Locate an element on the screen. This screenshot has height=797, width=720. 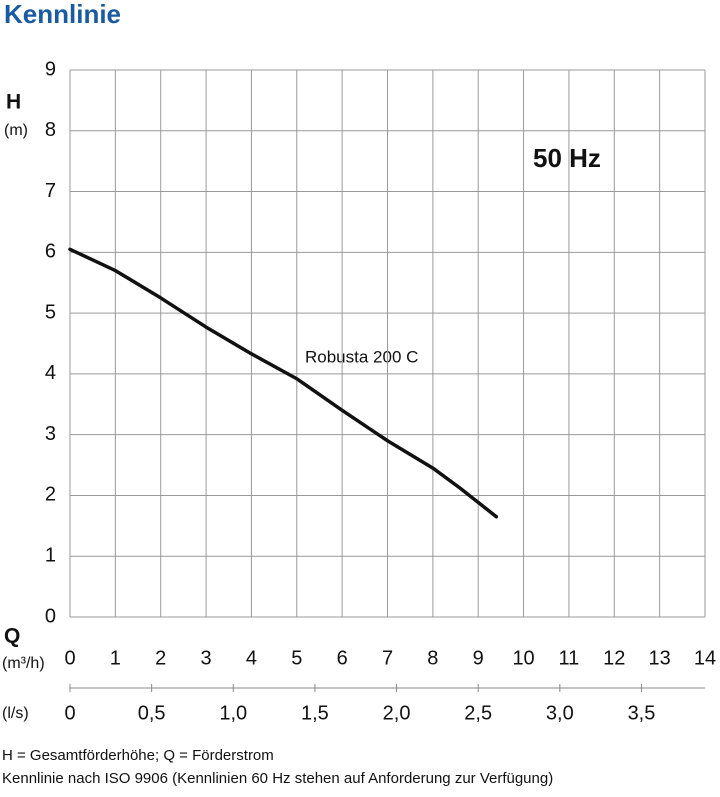
x-tick-label: 10 is located at coordinates (523, 658).